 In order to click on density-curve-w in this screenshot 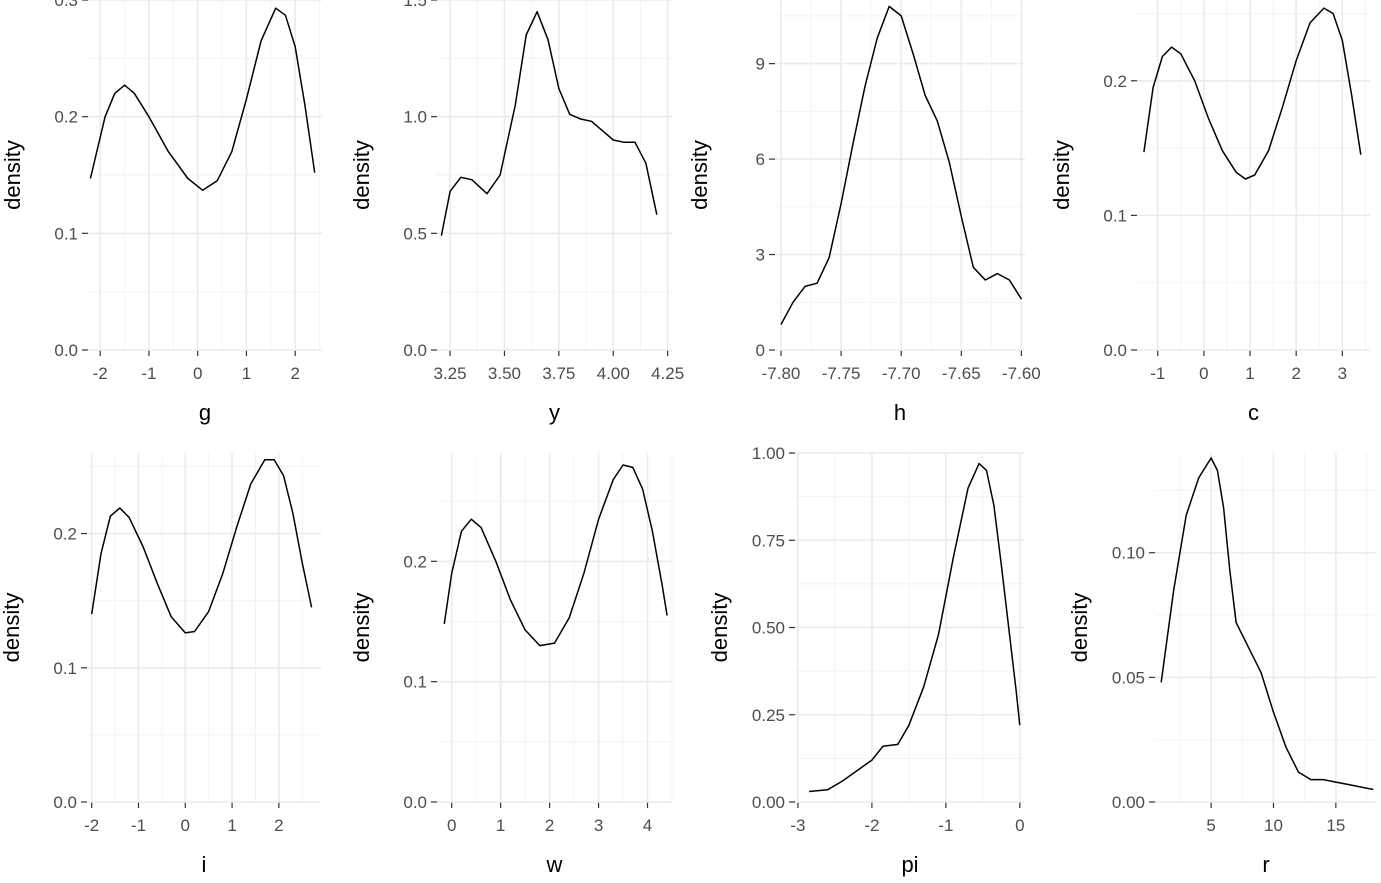, I will do `click(555, 555)`.